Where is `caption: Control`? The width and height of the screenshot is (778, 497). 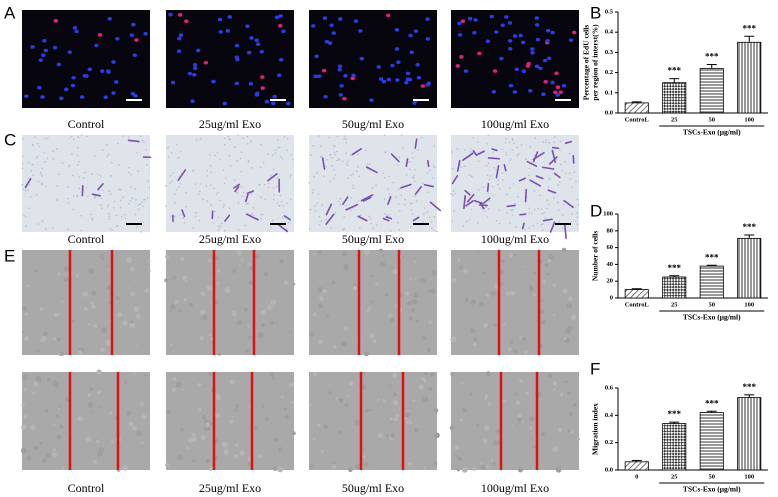
caption: Control is located at coordinates (86, 488).